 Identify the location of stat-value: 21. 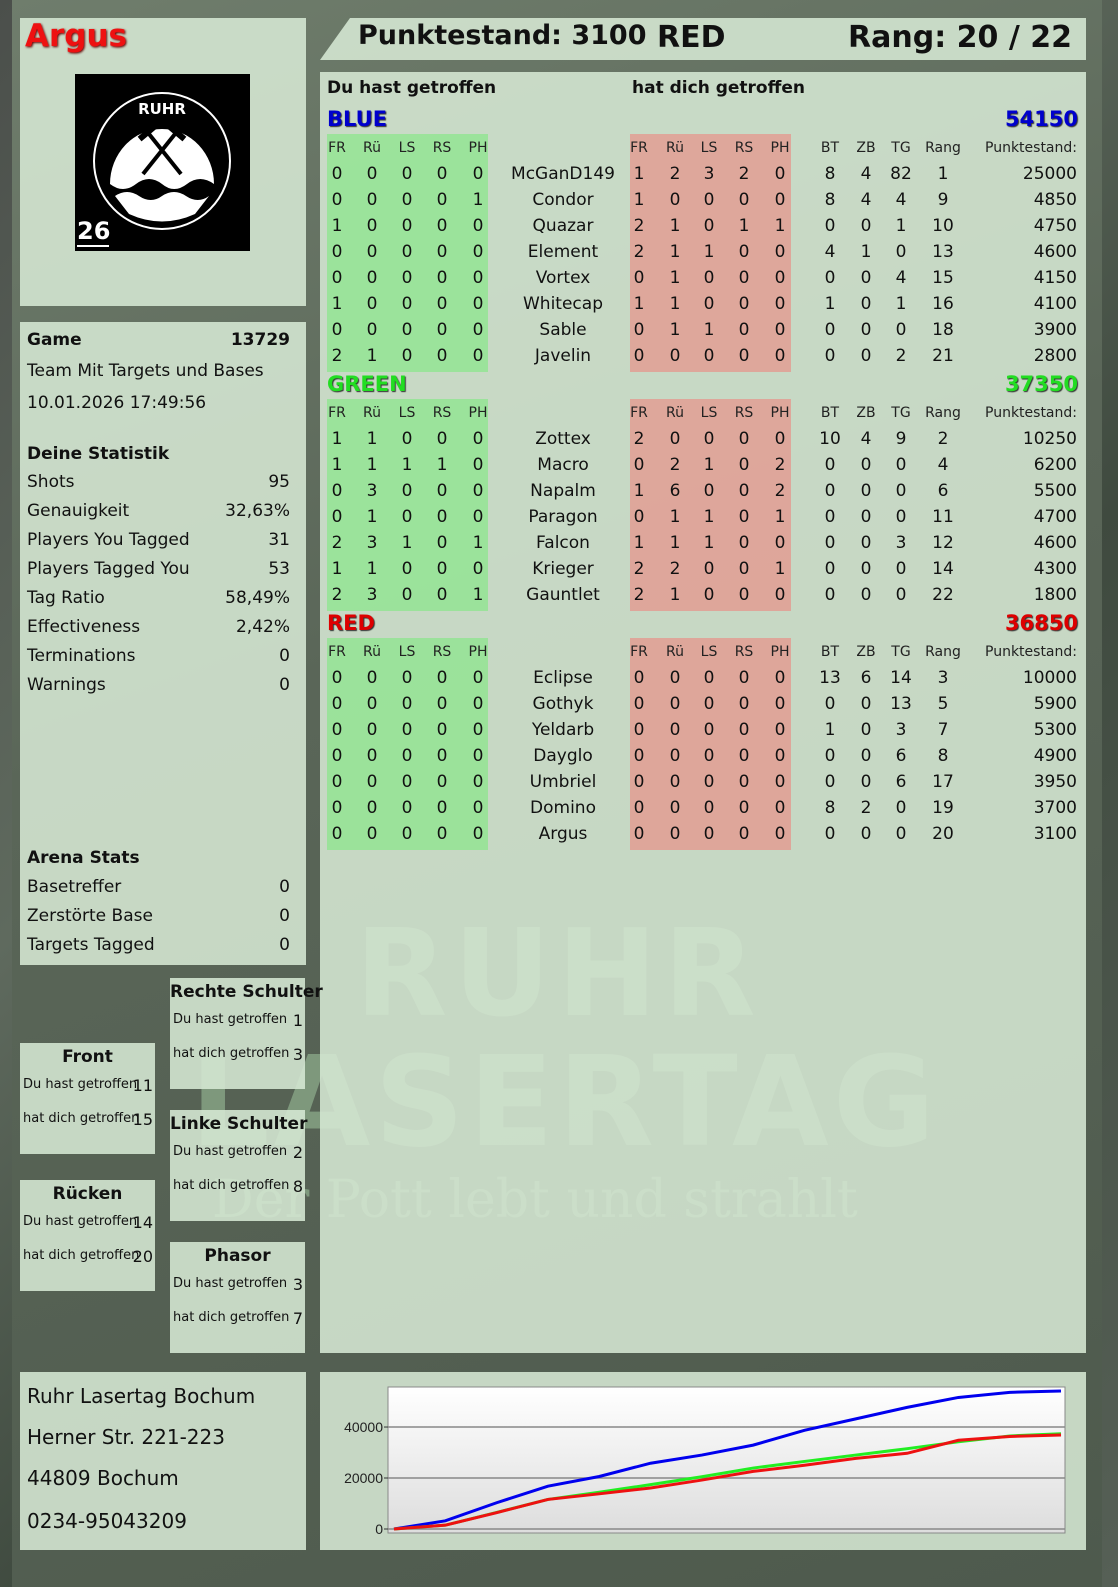
(943, 356).